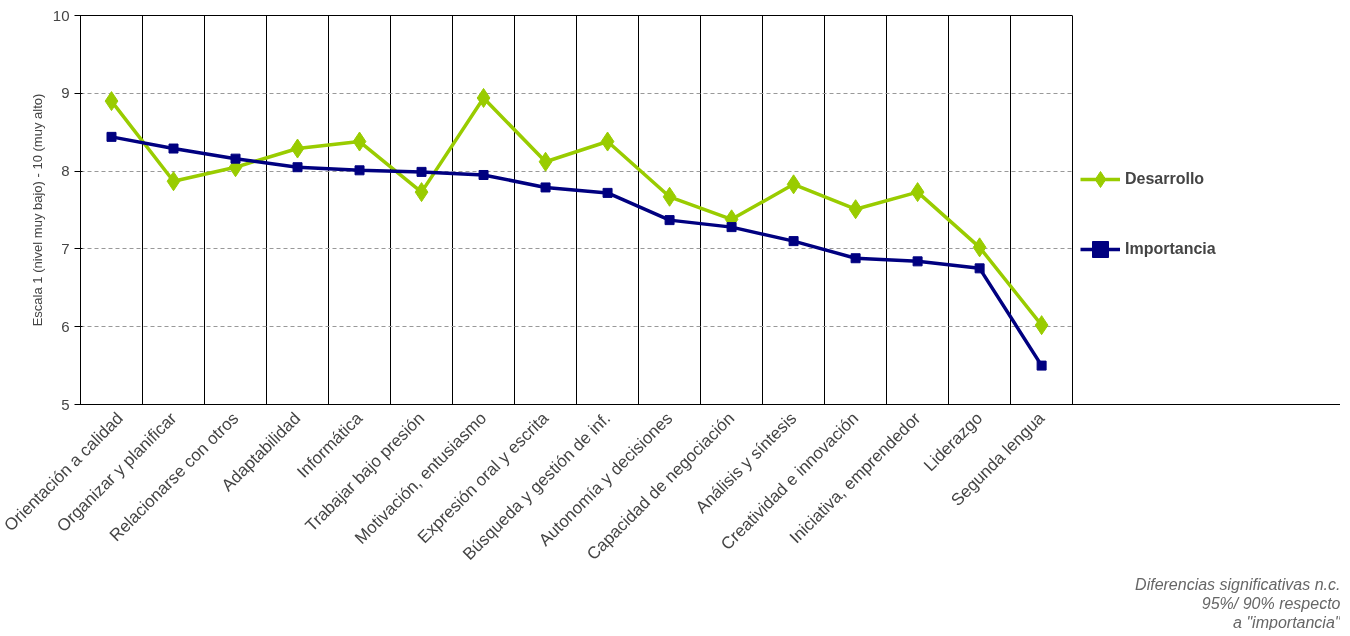 This screenshot has width=1350, height=636. What do you see at coordinates (61, 15) in the screenshot?
I see `y-tick-label: 10` at bounding box center [61, 15].